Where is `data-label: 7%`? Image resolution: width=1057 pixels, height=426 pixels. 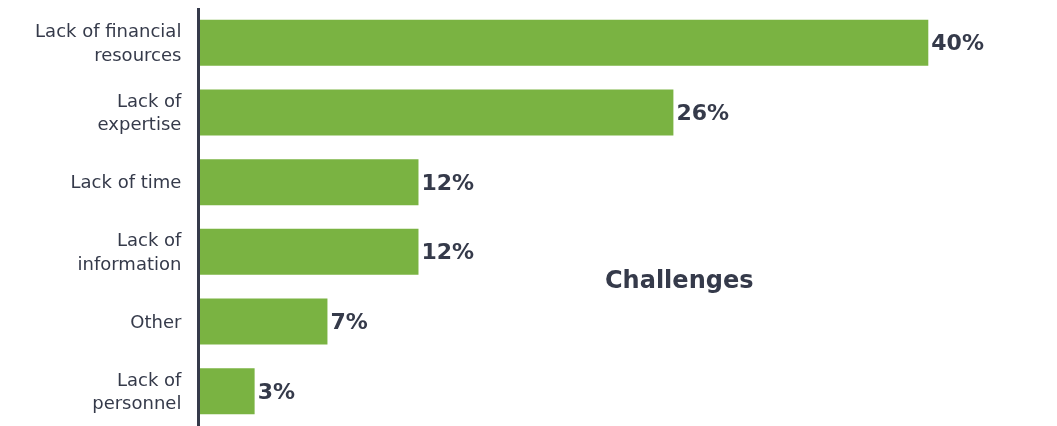
data-label: 7% is located at coordinates (349, 321).